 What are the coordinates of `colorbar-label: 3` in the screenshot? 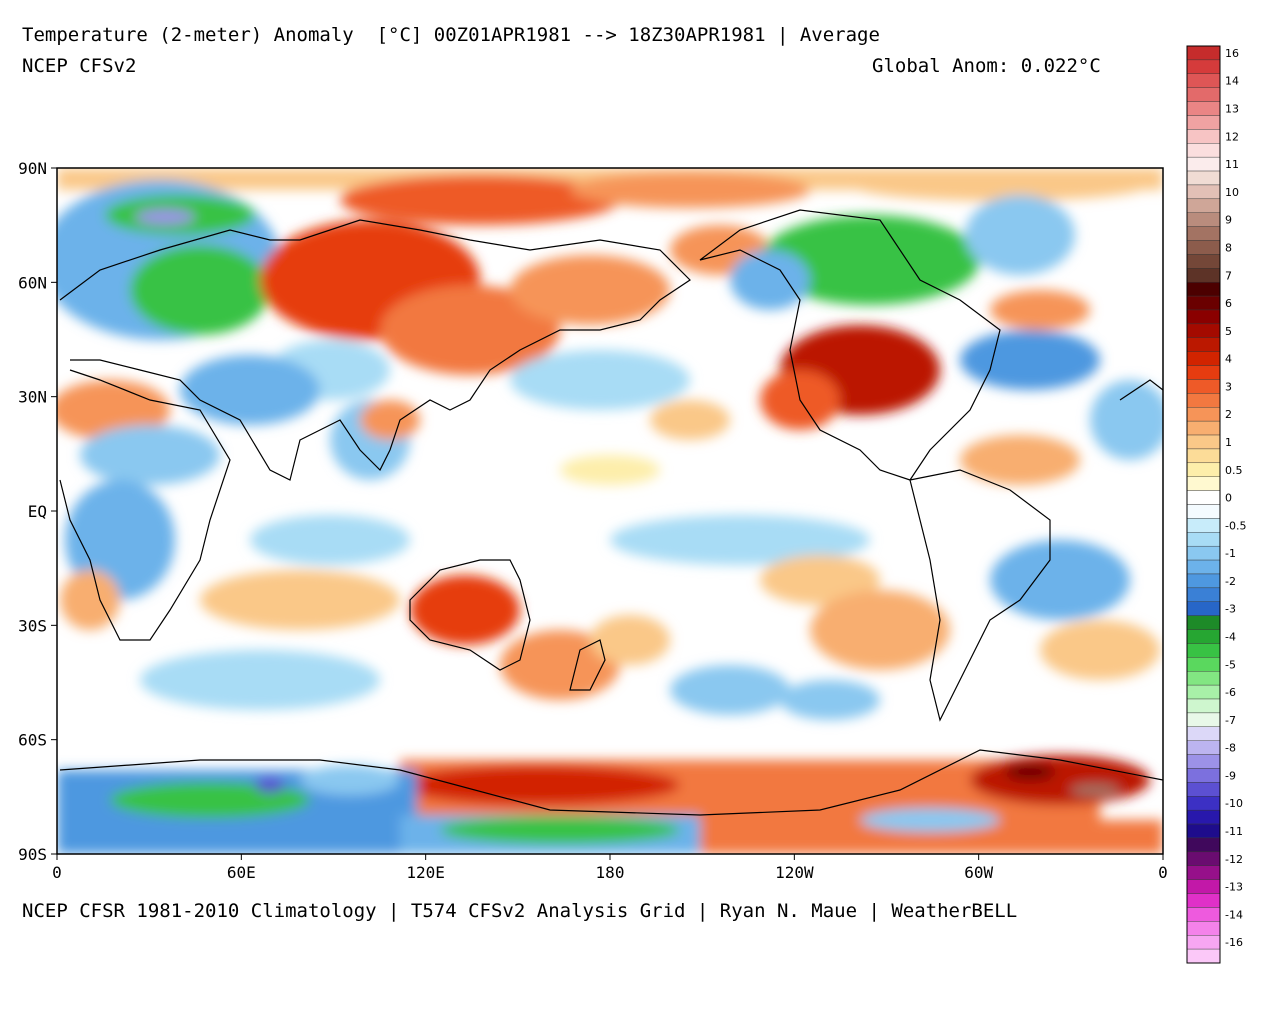 It's located at (1228, 386).